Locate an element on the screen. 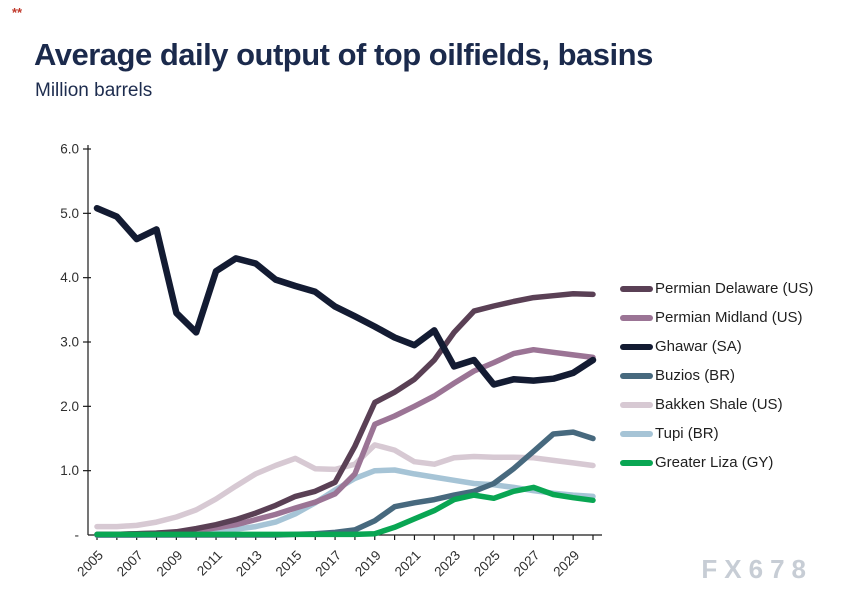 This screenshot has height=607, width=841. x-tick-label: 2009 is located at coordinates (170, 564).